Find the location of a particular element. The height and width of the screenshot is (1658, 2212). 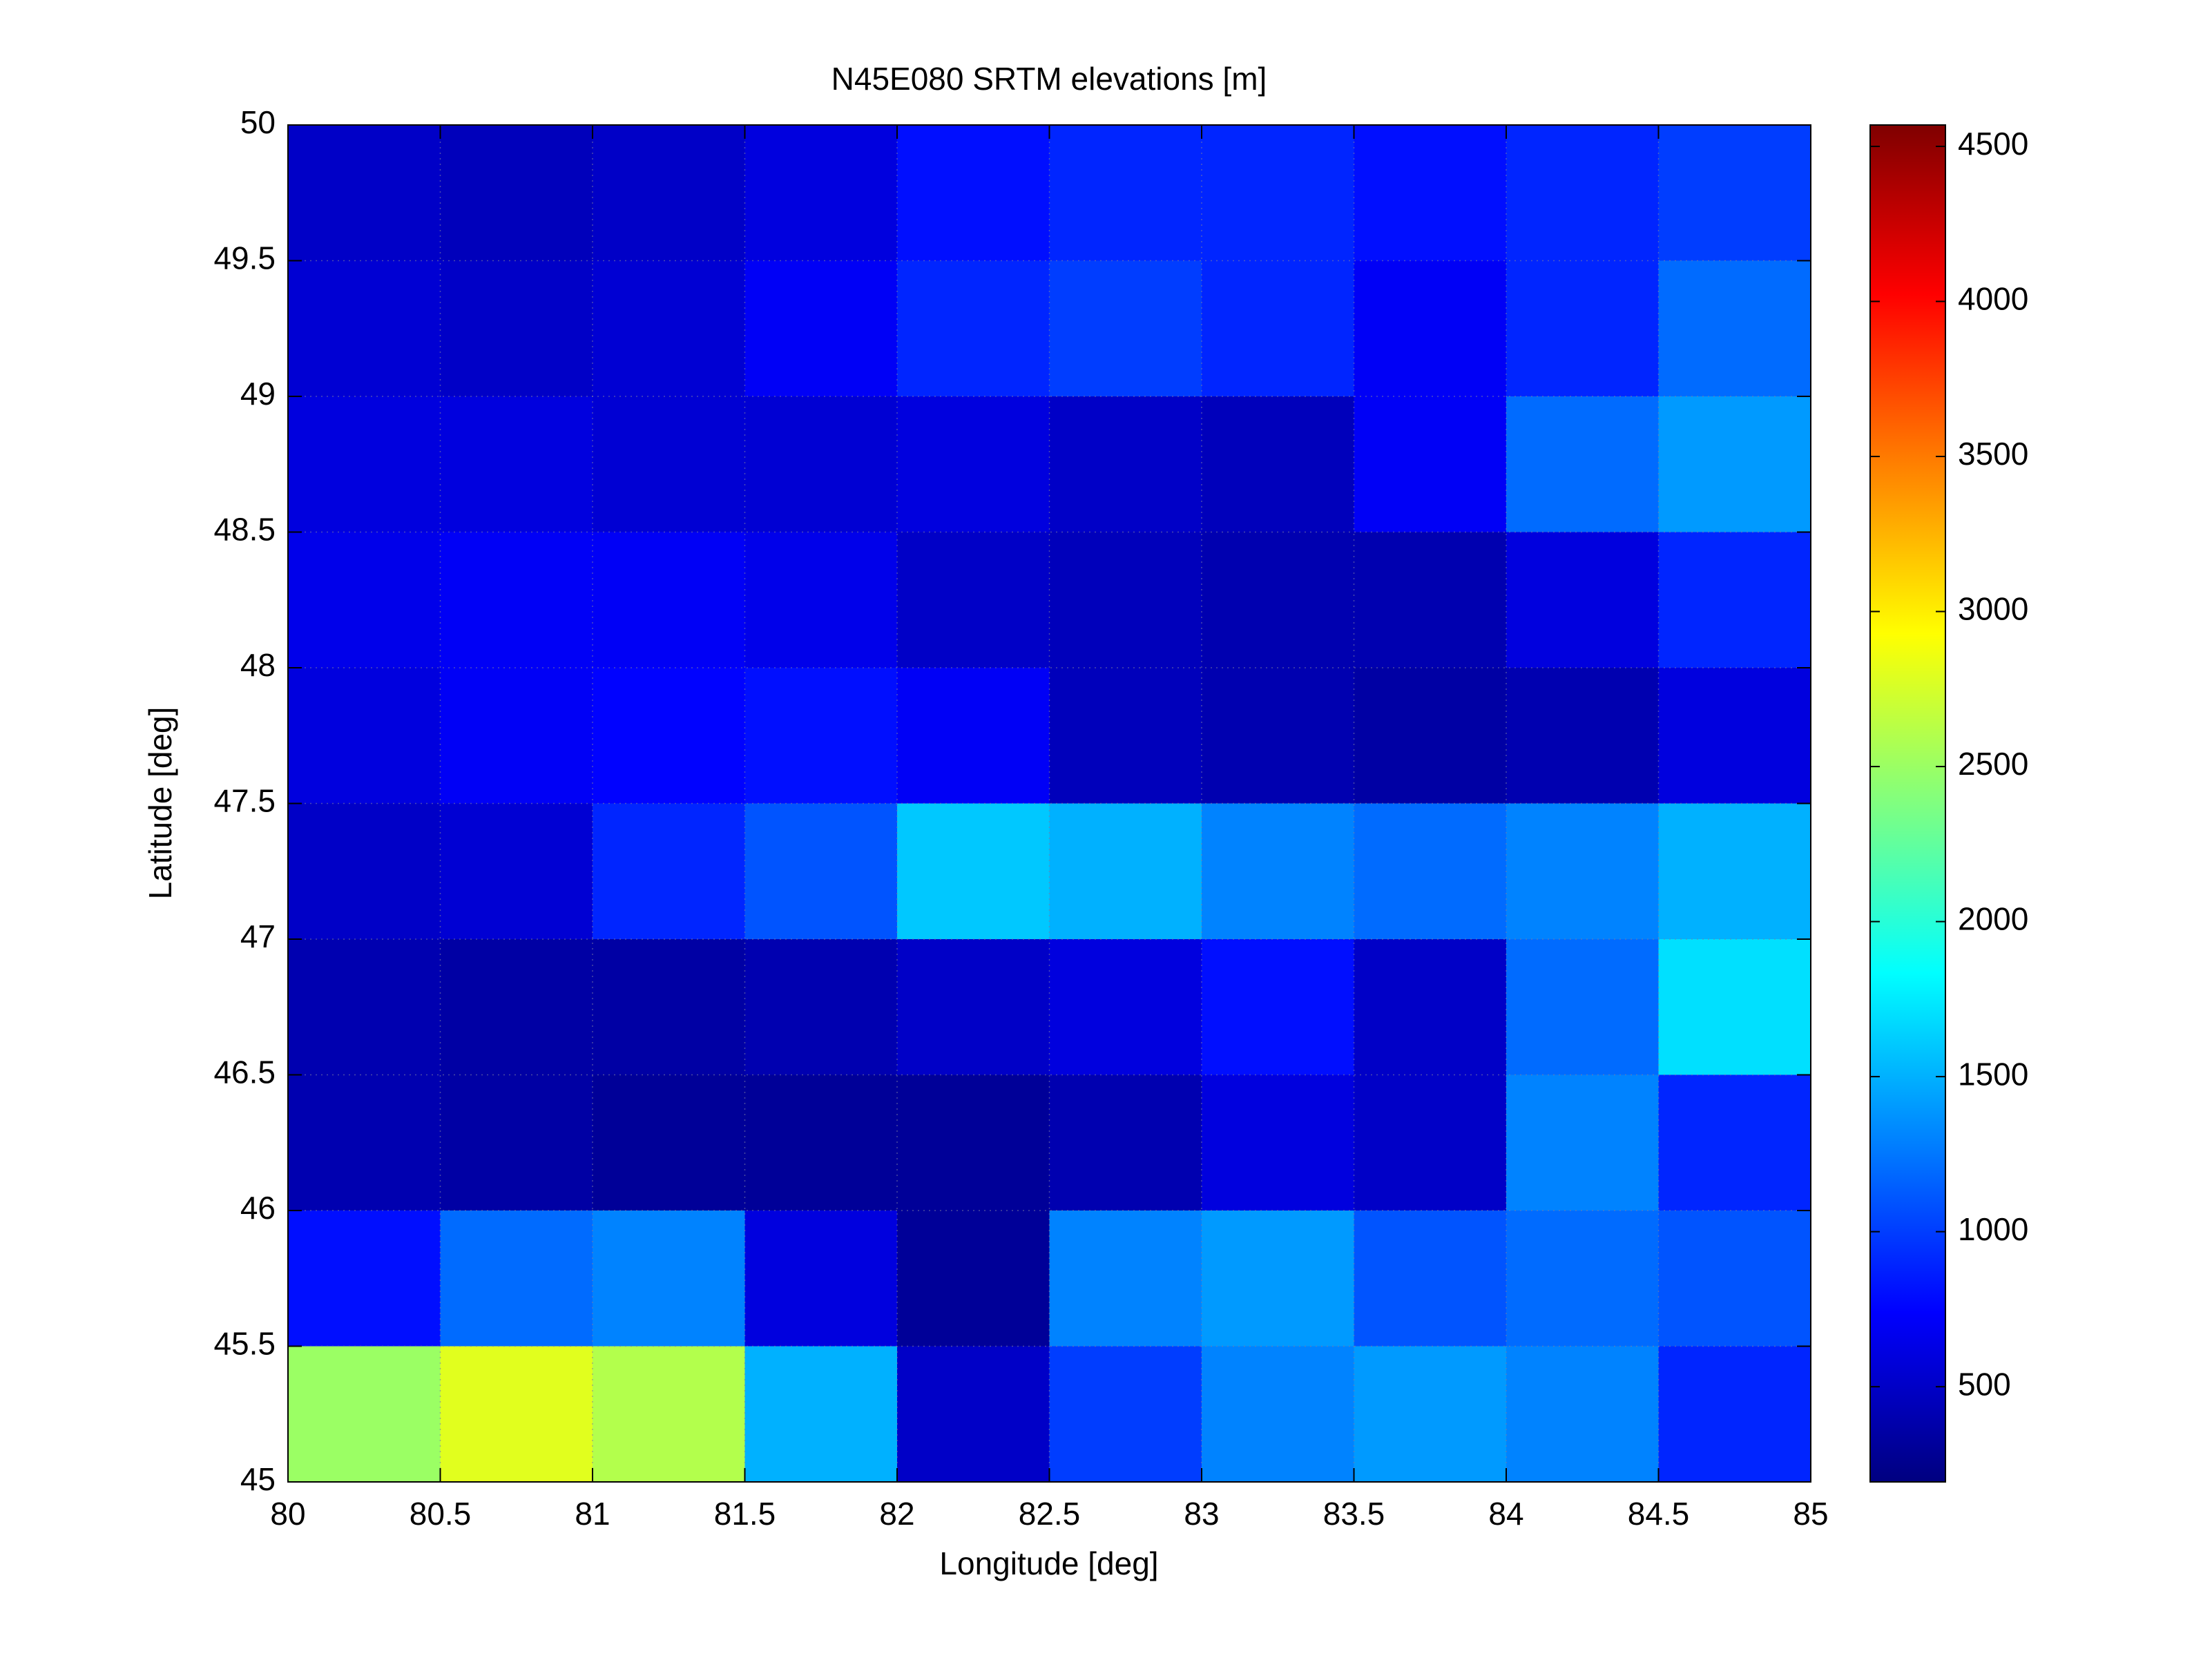

y-axis-label: Latitude [deg] is located at coordinates (160, 803).